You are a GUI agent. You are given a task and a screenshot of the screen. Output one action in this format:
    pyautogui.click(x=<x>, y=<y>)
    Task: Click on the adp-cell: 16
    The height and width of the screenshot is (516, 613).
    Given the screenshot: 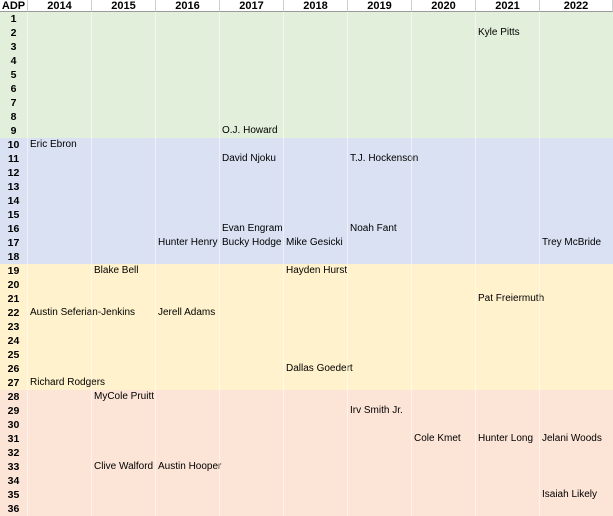 What is the action you would take?
    pyautogui.click(x=13, y=229)
    